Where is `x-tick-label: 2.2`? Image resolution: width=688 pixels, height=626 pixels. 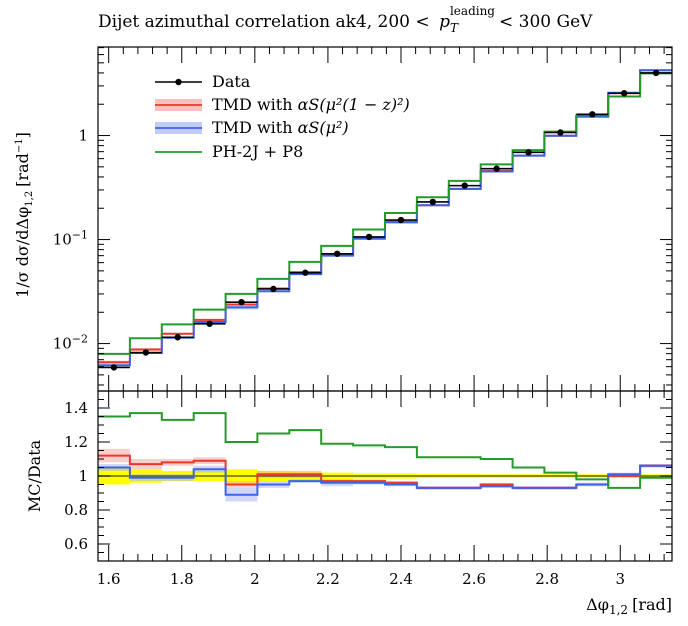 x-tick-label: 2.2 is located at coordinates (328, 579).